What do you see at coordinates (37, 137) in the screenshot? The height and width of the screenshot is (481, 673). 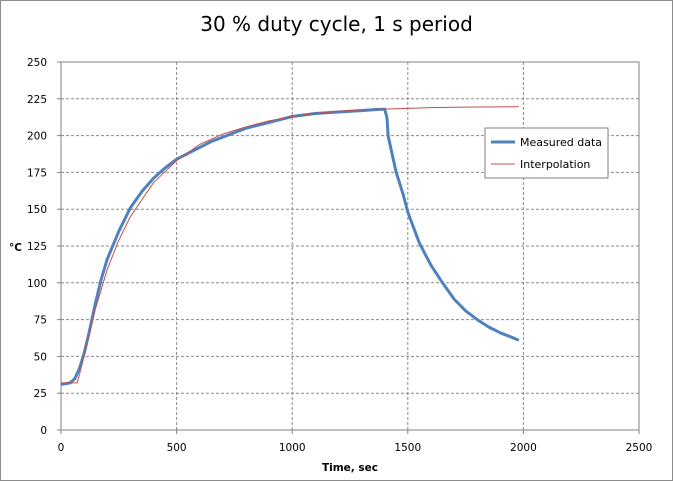 I see `y-tick-label: 200` at bounding box center [37, 137].